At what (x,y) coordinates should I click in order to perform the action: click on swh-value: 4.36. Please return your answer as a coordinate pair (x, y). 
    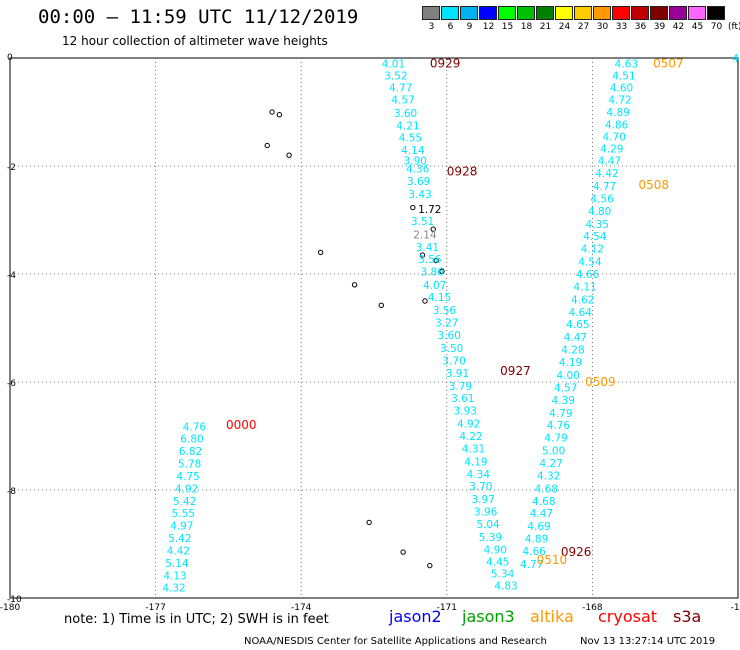
    Looking at the image, I should click on (418, 170).